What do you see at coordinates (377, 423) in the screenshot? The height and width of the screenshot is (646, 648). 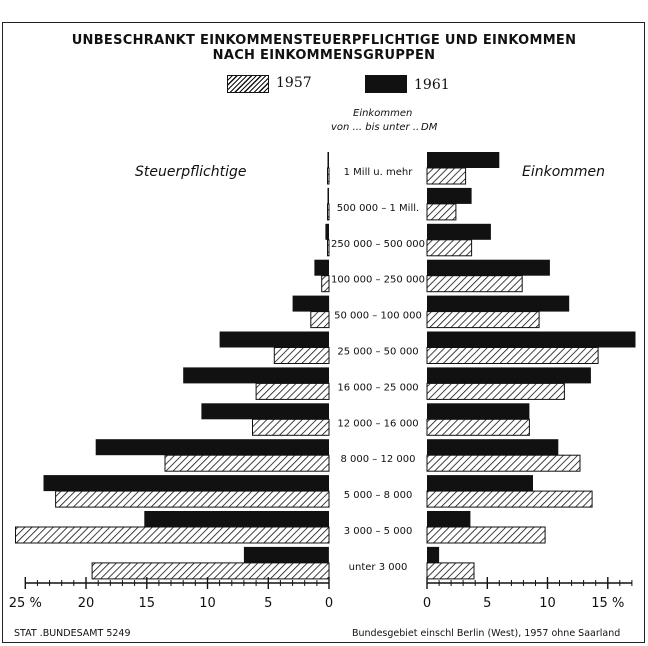 I see `category-label: 12 000 – 16 000` at bounding box center [377, 423].